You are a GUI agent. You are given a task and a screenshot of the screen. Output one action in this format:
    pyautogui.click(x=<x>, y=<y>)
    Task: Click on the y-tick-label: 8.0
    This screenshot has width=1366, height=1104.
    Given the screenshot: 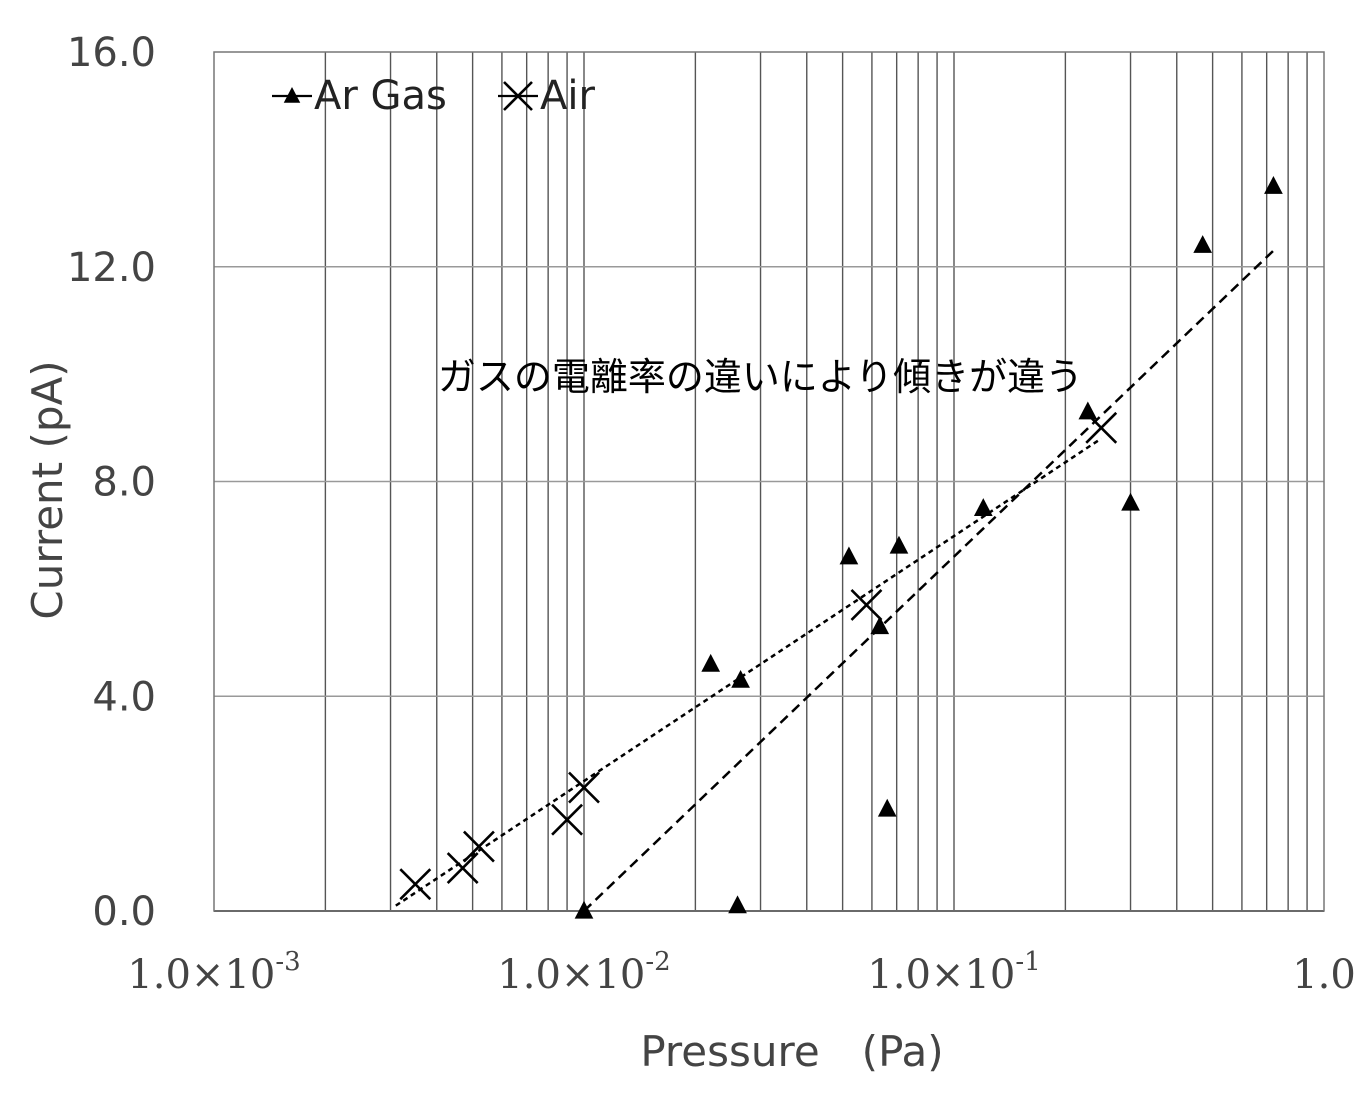 What is the action you would take?
    pyautogui.click(x=124, y=483)
    